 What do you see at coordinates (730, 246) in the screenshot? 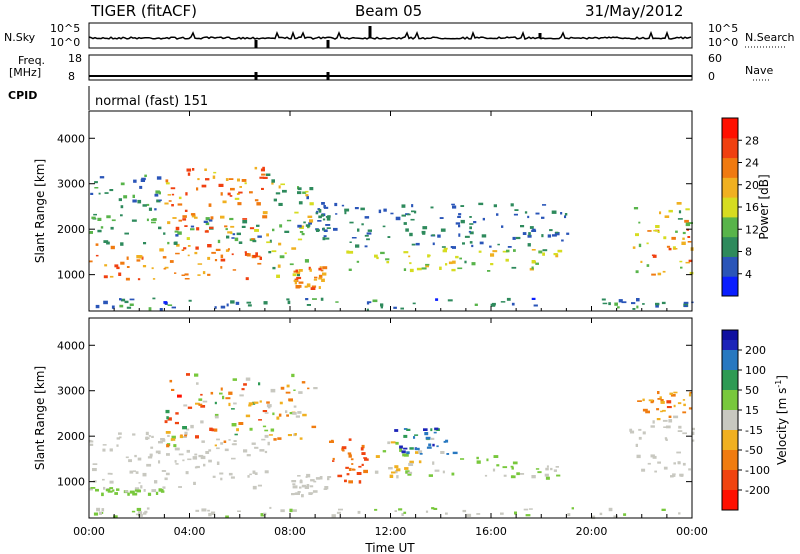
I see `power-colorbar-bin` at bounding box center [730, 246].